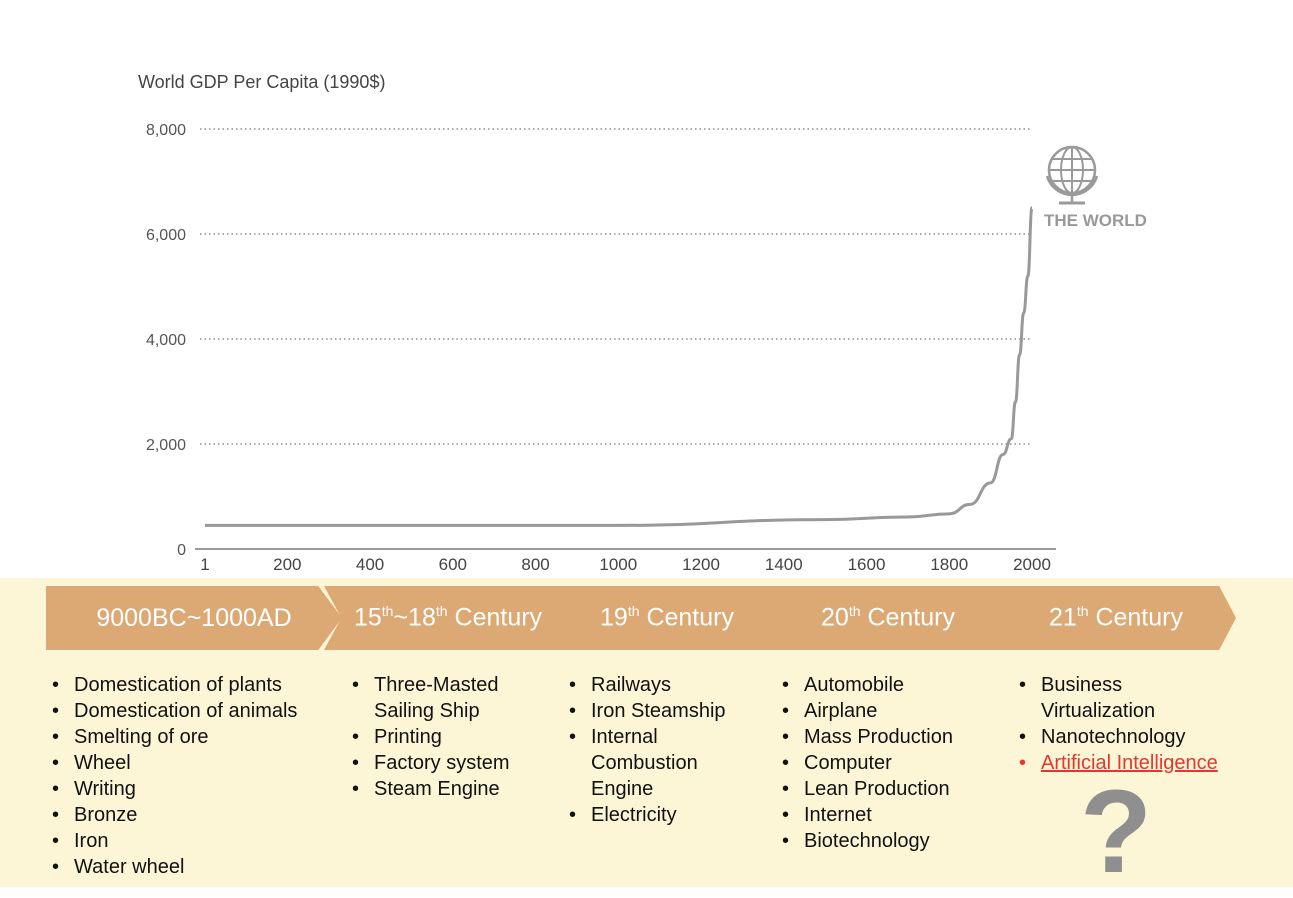 The image size is (1293, 898). I want to click on invention-item: Lean Production, so click(889, 789).